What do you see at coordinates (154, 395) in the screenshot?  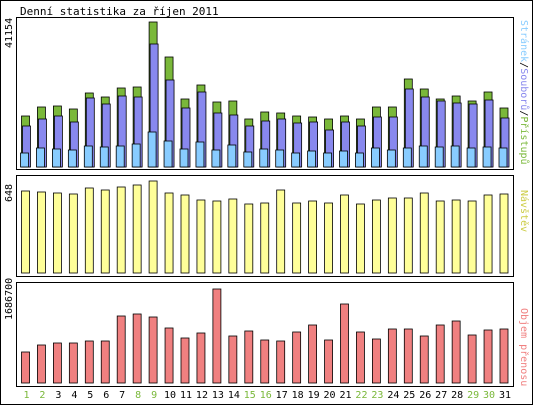 I see `day-label-9: 9` at bounding box center [154, 395].